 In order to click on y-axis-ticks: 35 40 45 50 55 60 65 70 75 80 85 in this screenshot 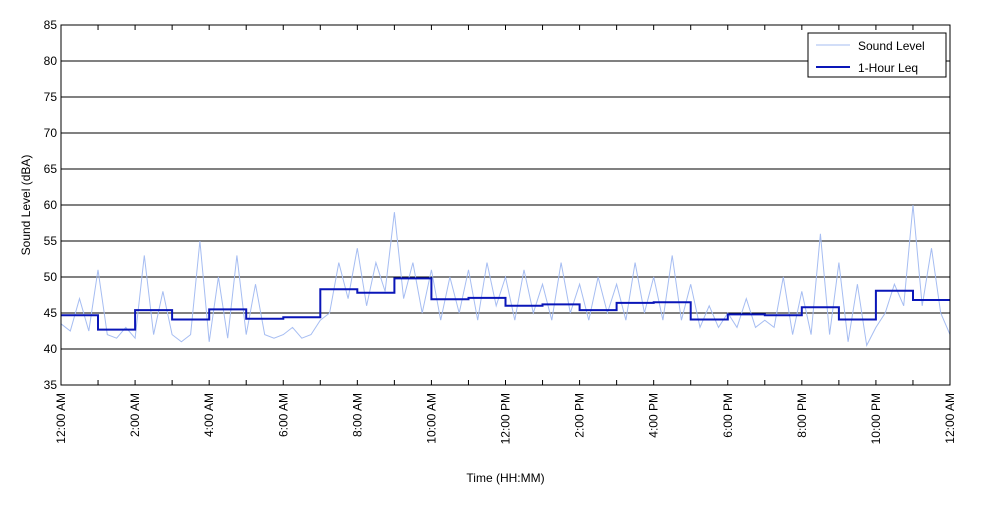, I will do `click(51, 205)`.